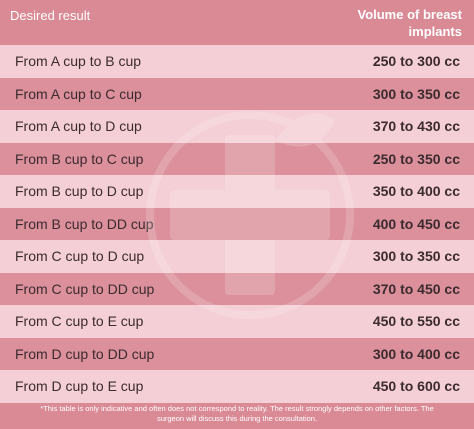  What do you see at coordinates (79, 386) in the screenshot?
I see `table-cell: From D cup to E cup` at bounding box center [79, 386].